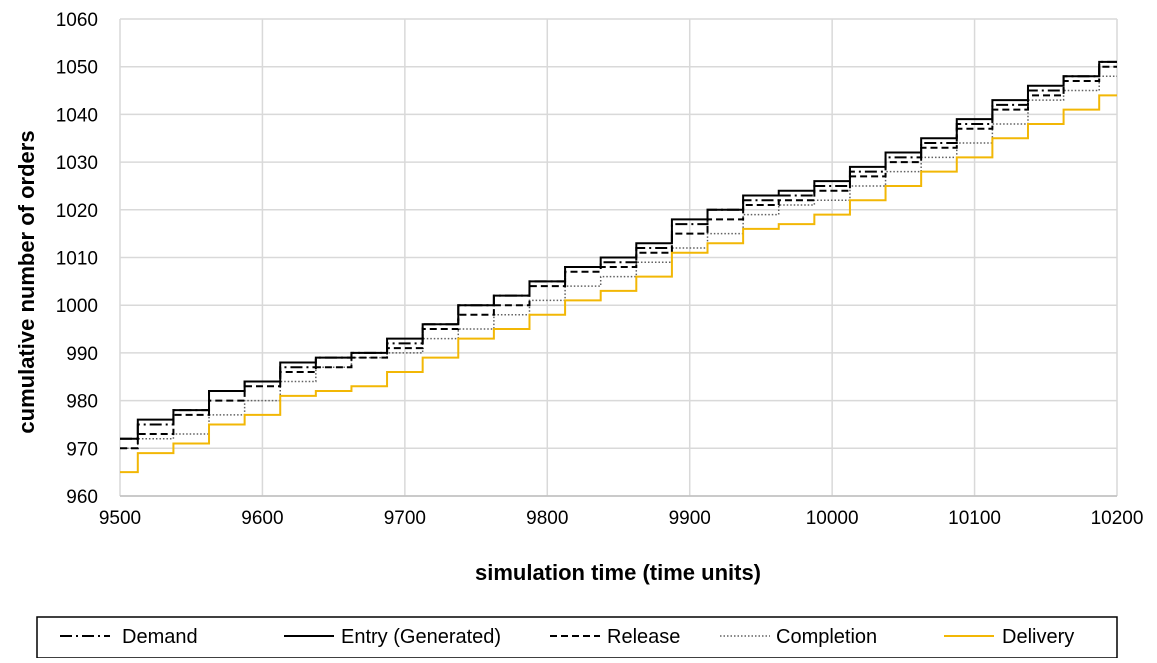 The height and width of the screenshot is (663, 1157). What do you see at coordinates (1117, 518) in the screenshot?
I see `x-tick-label: 10200` at bounding box center [1117, 518].